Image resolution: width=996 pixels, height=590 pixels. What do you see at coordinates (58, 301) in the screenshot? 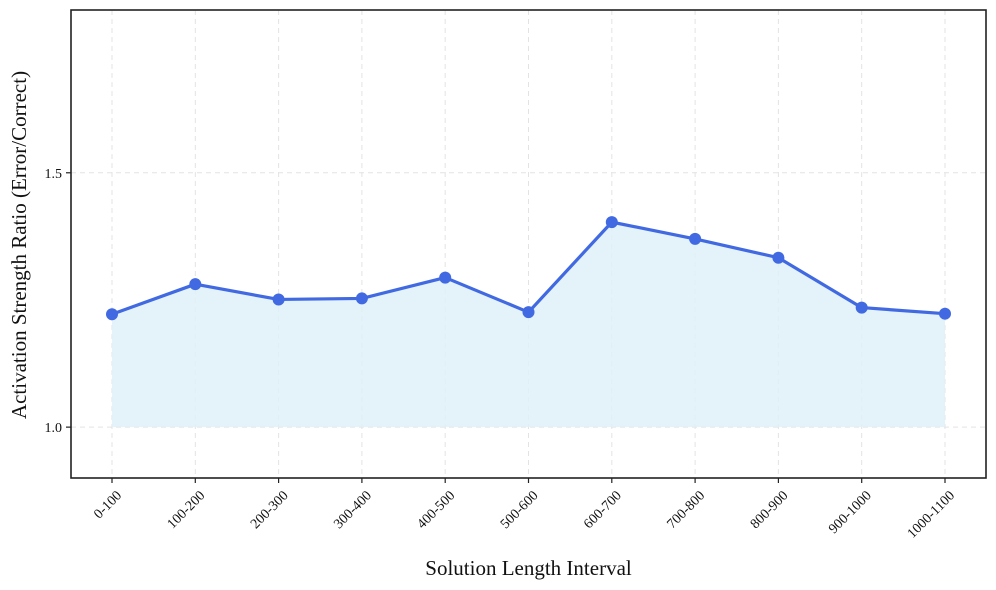
I see `y-axis-ticks: 1.0 1.5` at bounding box center [58, 301].